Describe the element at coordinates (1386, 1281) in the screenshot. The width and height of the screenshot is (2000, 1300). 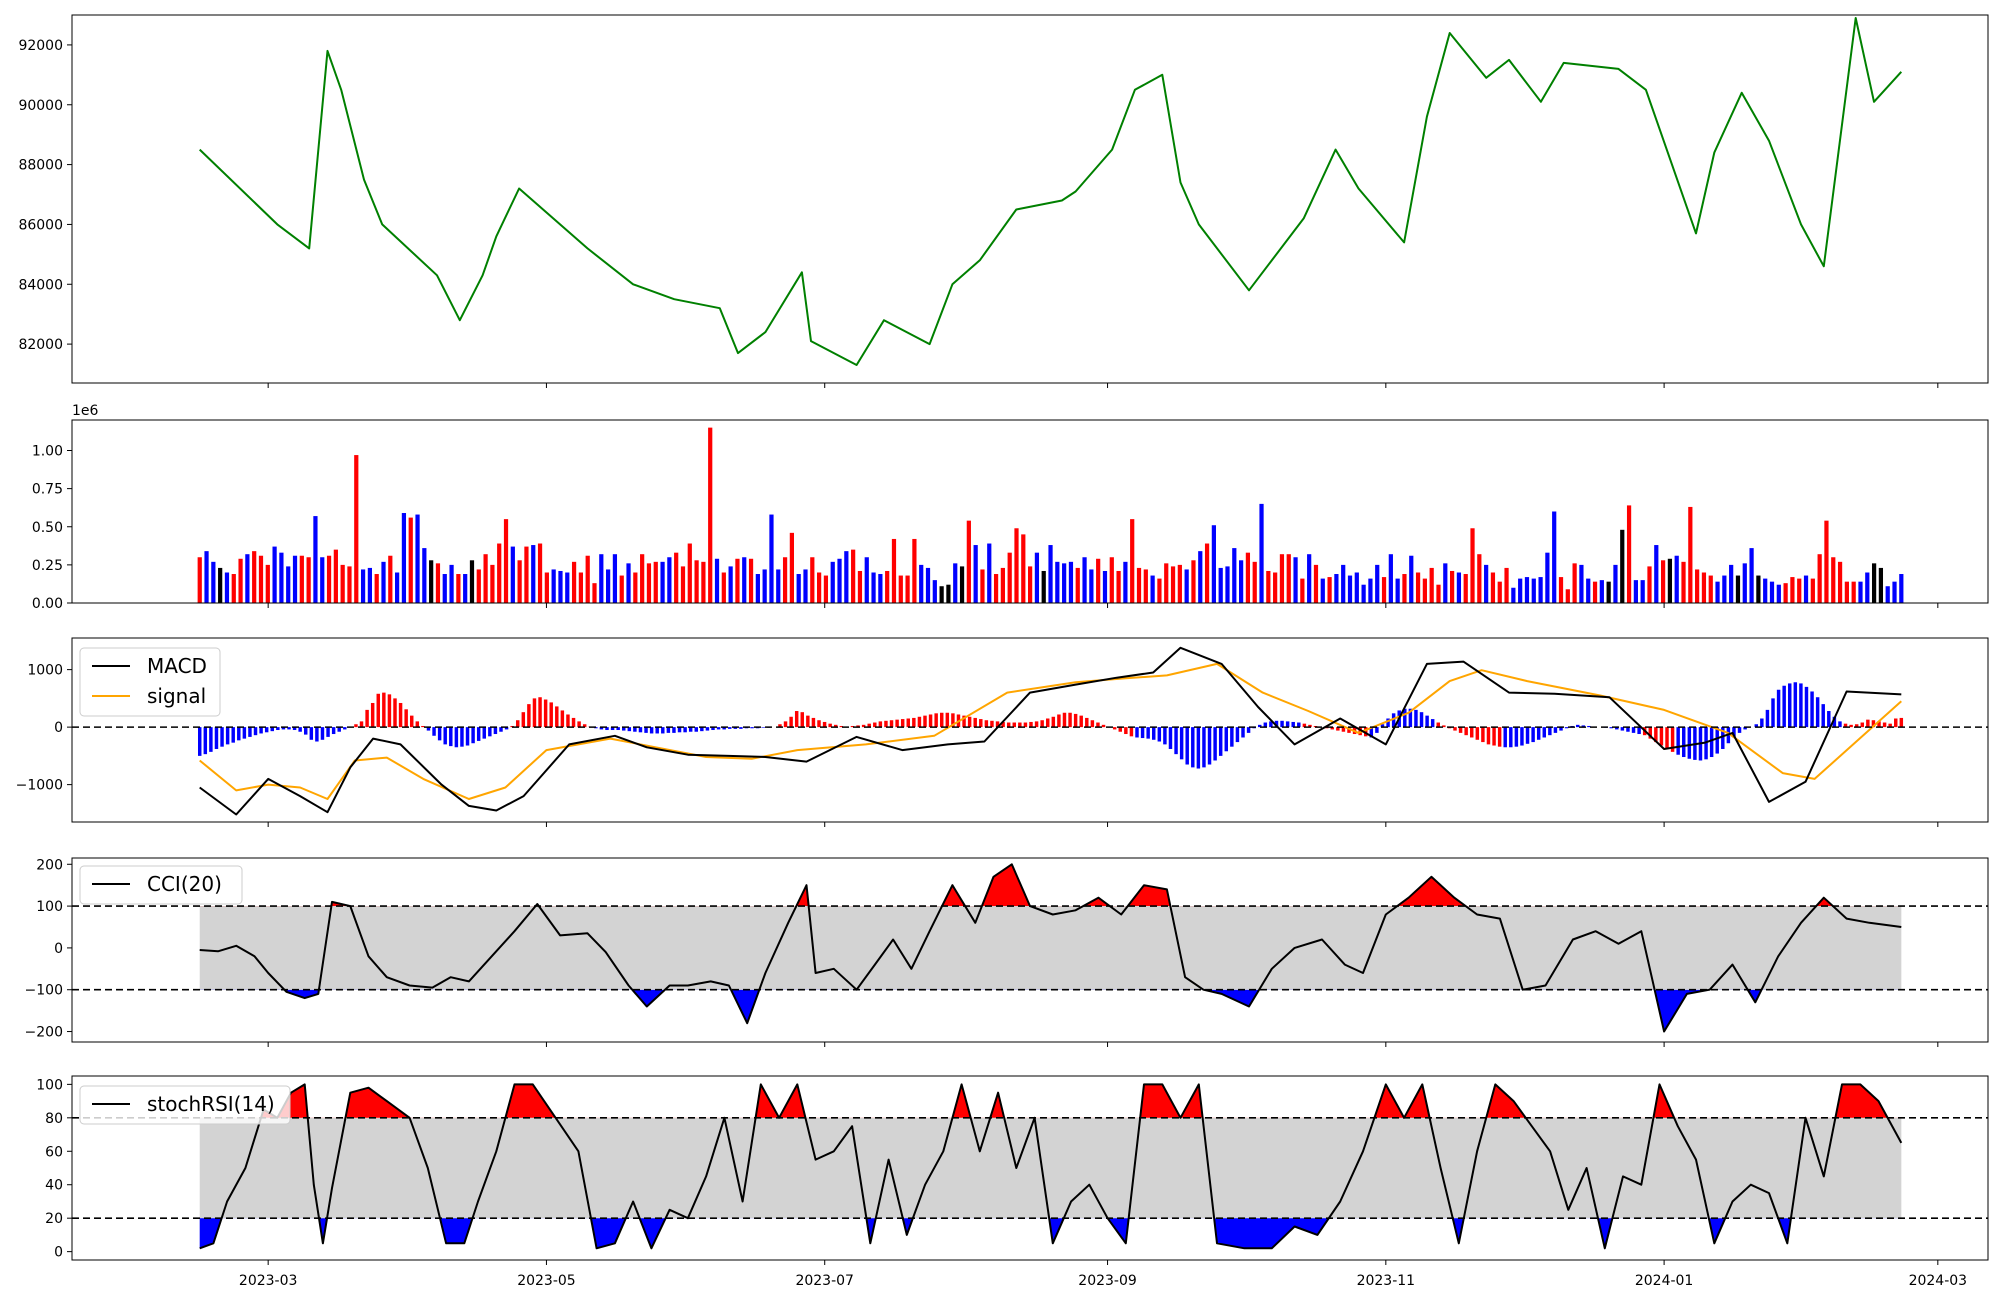
I see `x-tick-label: 2023-11` at that location.